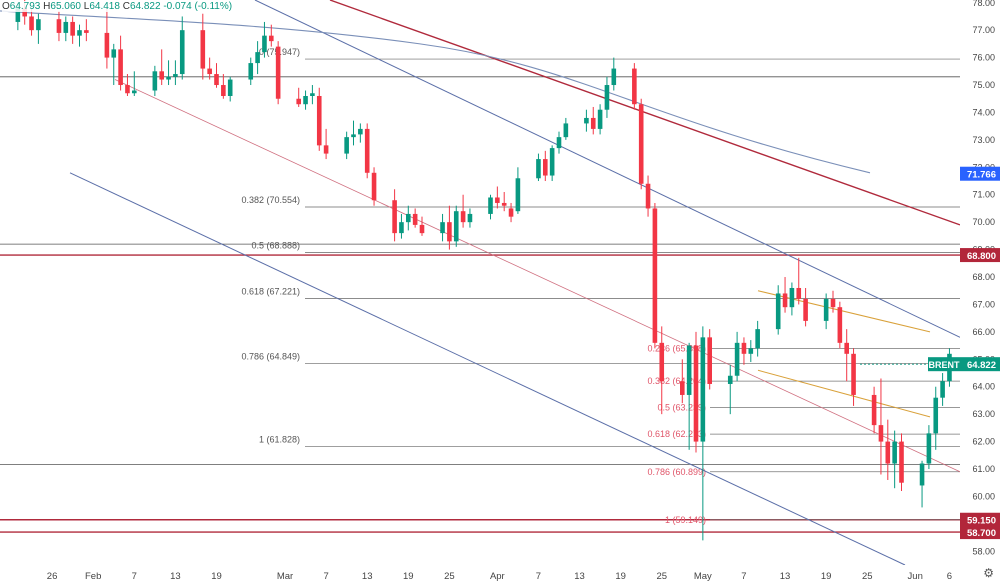  What do you see at coordinates (65, 6) in the screenshot?
I see `high-value: 65.060` at bounding box center [65, 6].